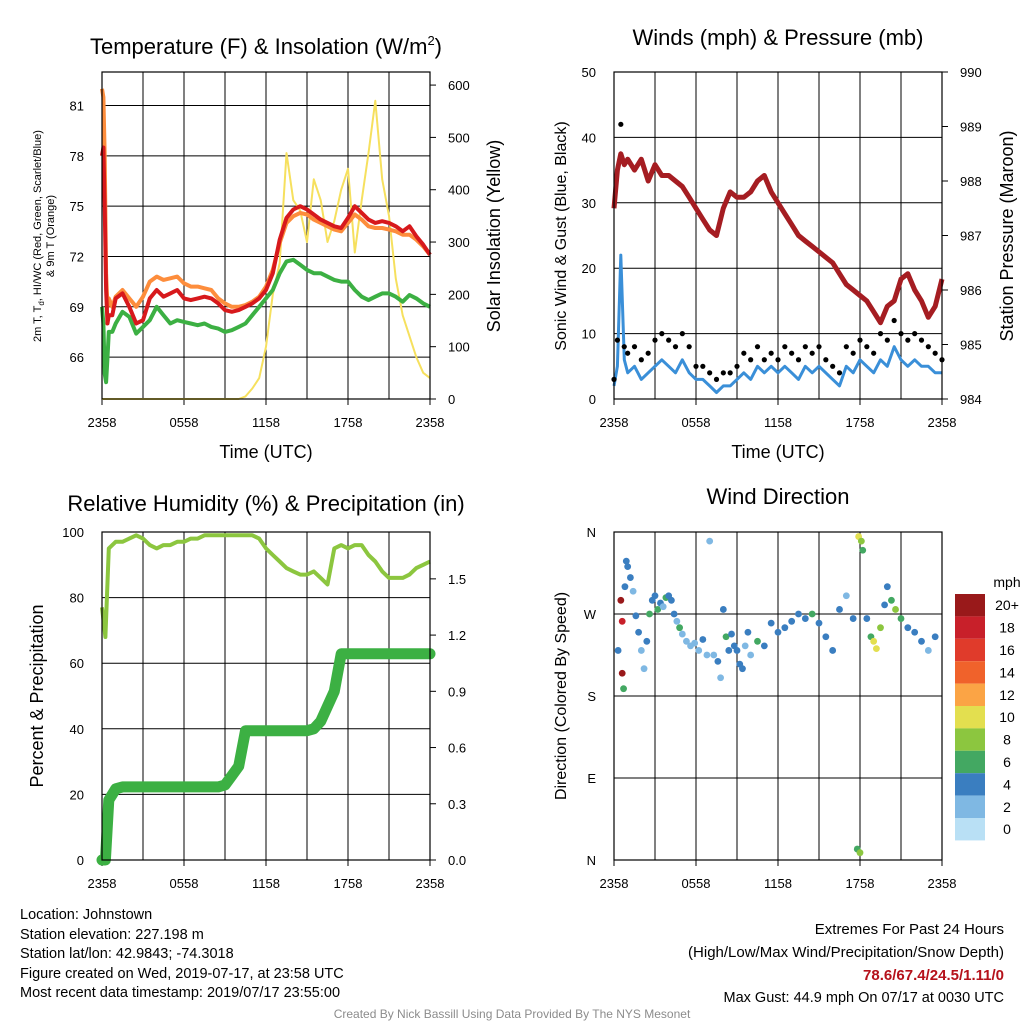 This screenshot has width=1024, height=1024. What do you see at coordinates (127, 954) in the screenshot?
I see `station-latlon: Station lat/lon: 42.9843; -74.3018` at bounding box center [127, 954].